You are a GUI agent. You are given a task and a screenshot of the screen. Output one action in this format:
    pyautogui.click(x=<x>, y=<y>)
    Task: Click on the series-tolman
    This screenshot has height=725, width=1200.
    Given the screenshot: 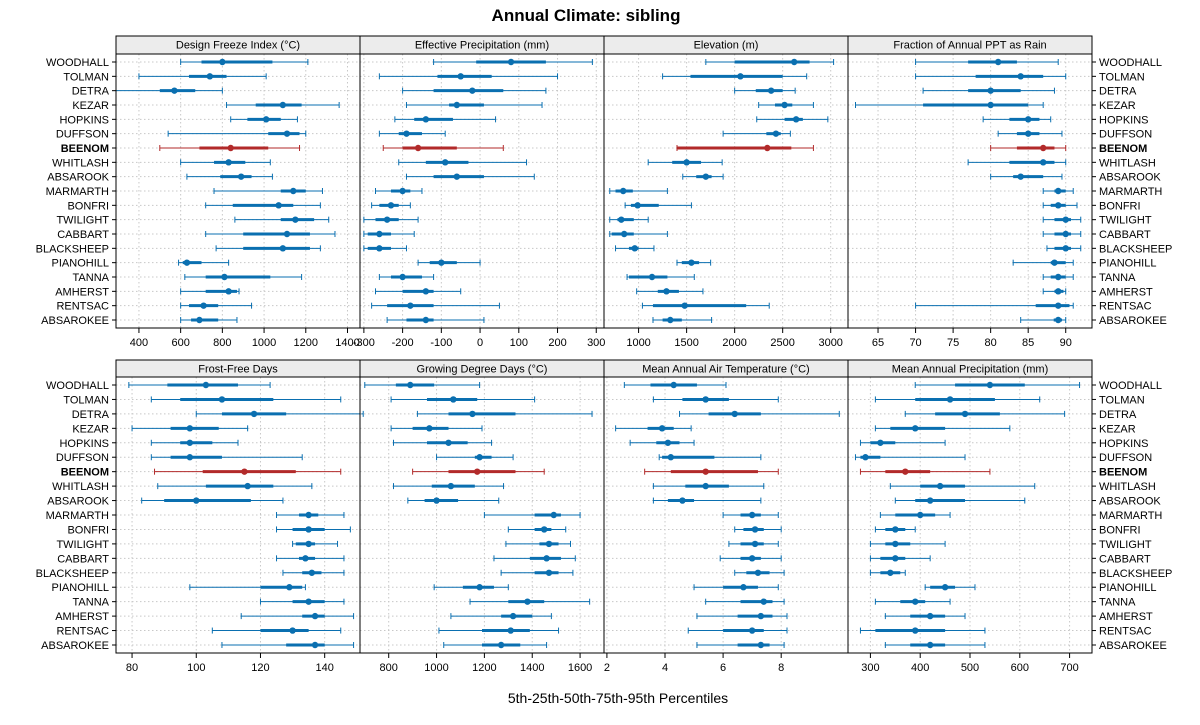 What is the action you would take?
    pyautogui.click(x=957, y=399)
    